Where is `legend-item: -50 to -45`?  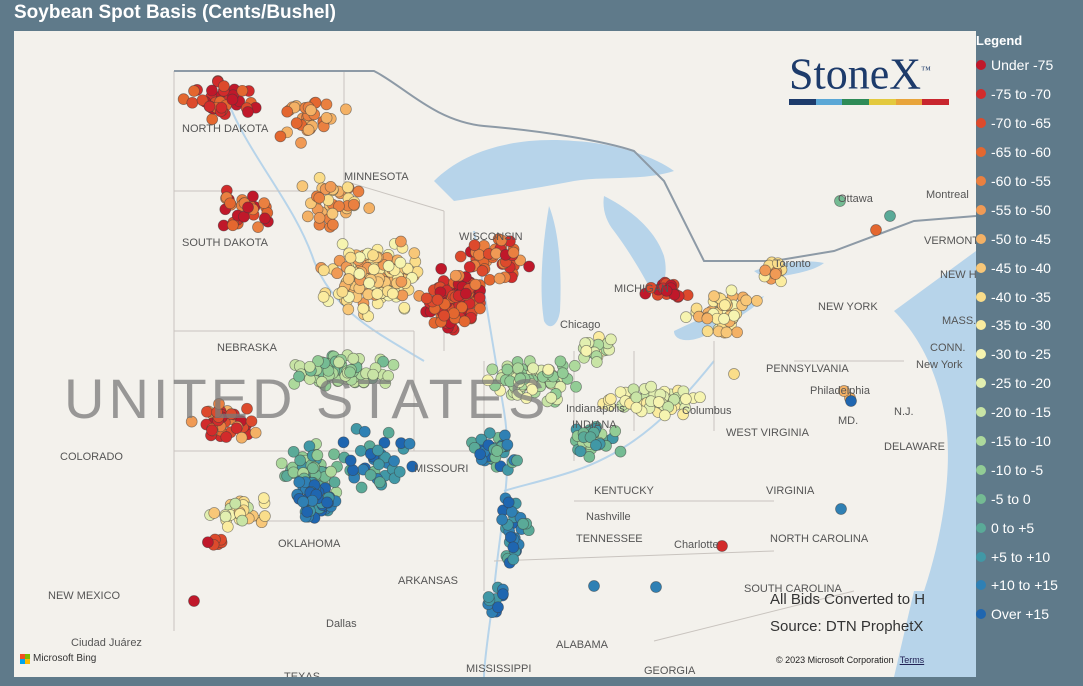 legend-item: -50 to -45 is located at coordinates (1029, 238).